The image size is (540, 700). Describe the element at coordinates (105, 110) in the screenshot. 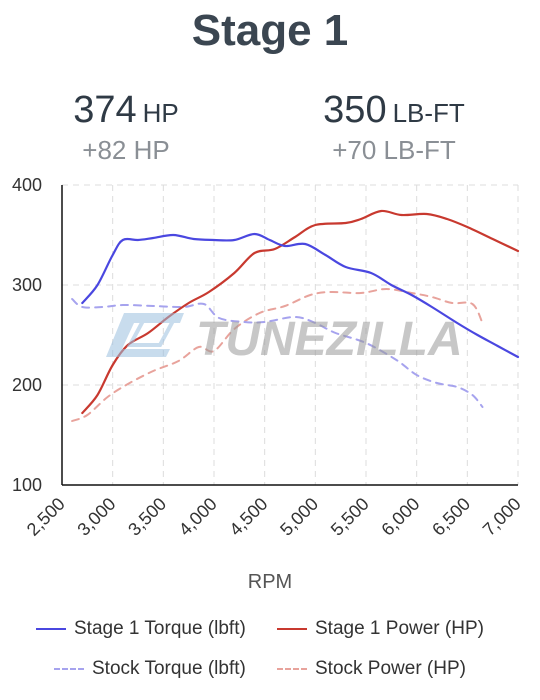

I see `hp-value: 374` at that location.